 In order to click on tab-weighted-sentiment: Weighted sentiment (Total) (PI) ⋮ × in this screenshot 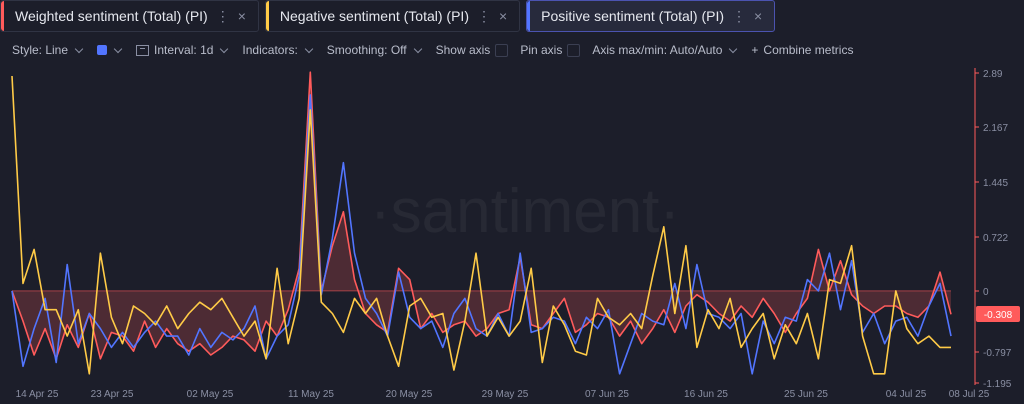, I will do `click(129, 16)`.